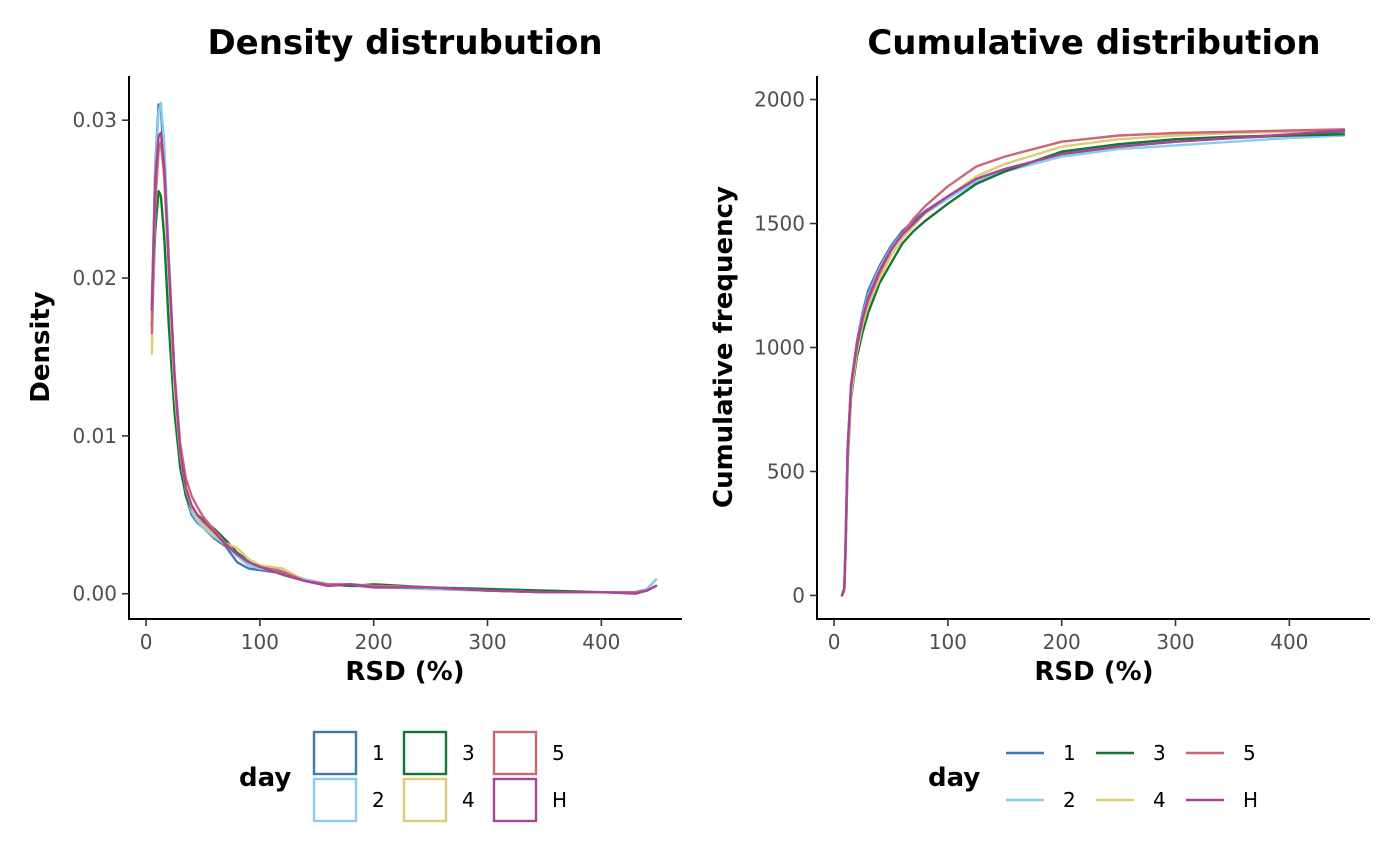  What do you see at coordinates (1062, 642) in the screenshot?
I see `cumulative-x-tick-label: 200` at bounding box center [1062, 642].